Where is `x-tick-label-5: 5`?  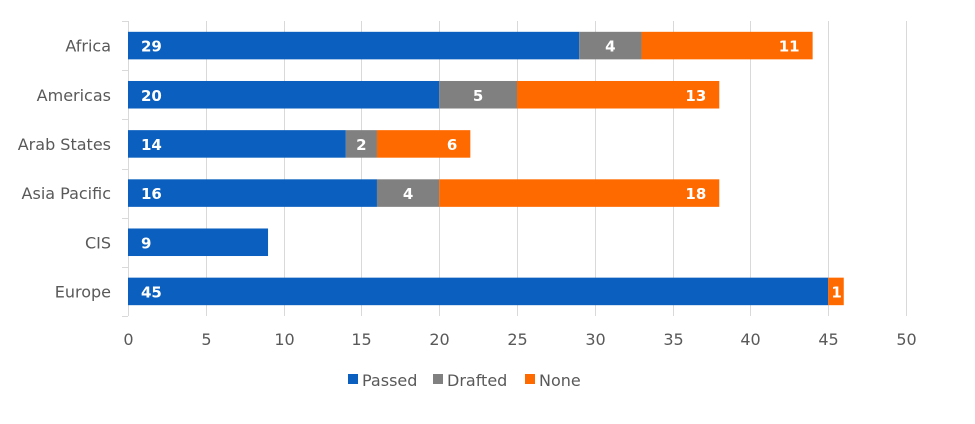 x-tick-label-5: 5 is located at coordinates (206, 339).